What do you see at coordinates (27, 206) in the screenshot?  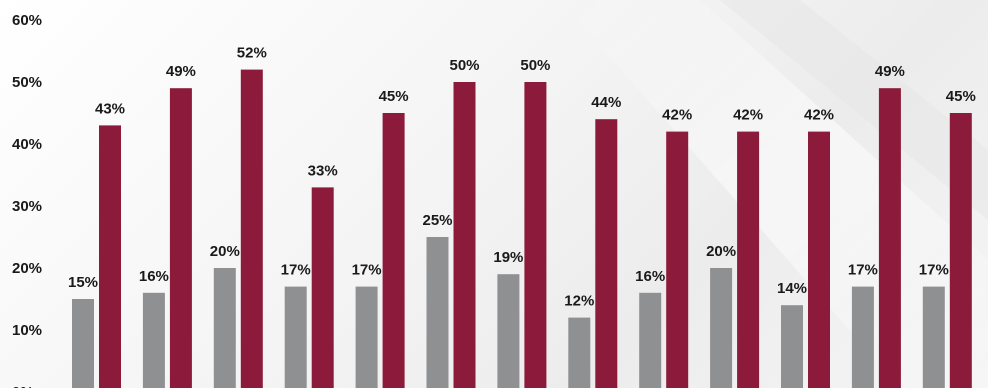 I see `y-tick-label: 30%` at bounding box center [27, 206].